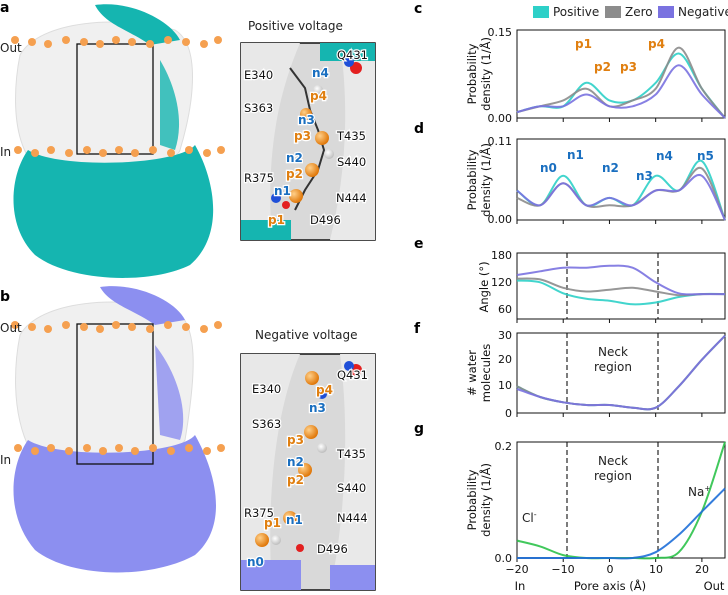  I want to click on res-D496-a: D496, so click(325, 220).